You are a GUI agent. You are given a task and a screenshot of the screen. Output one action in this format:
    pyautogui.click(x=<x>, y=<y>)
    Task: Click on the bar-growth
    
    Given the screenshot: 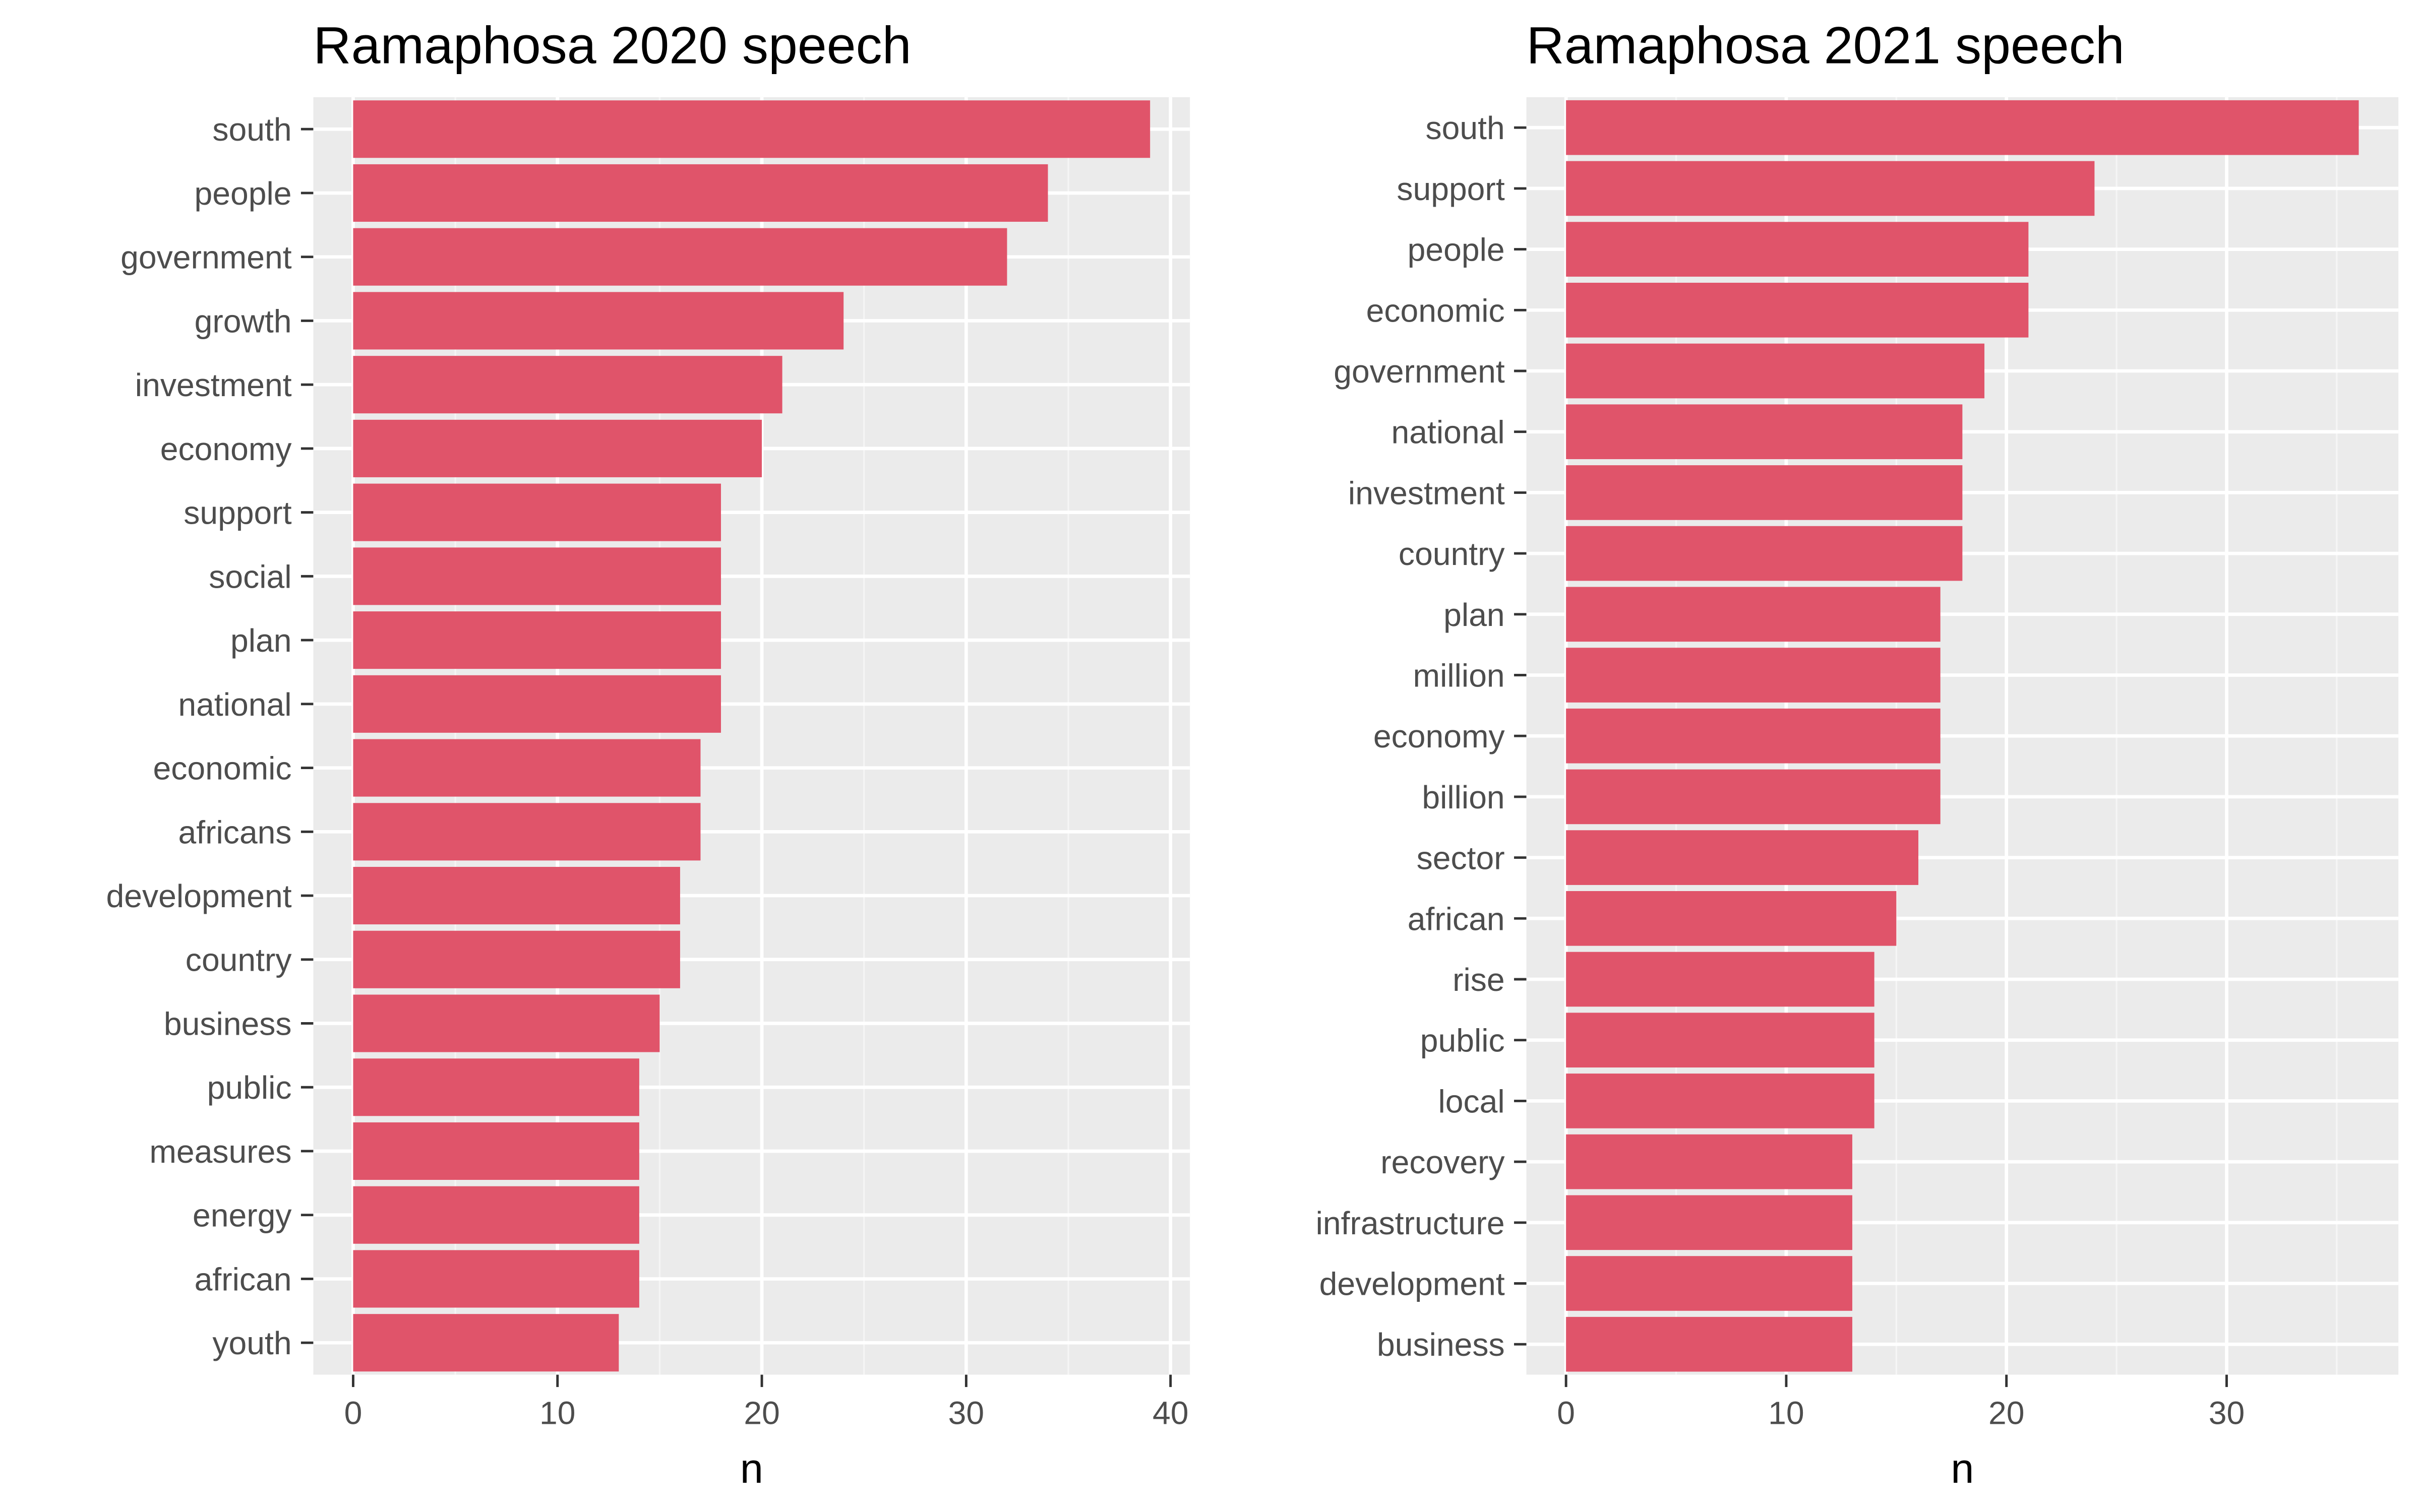 What is the action you would take?
    pyautogui.click(x=598, y=321)
    